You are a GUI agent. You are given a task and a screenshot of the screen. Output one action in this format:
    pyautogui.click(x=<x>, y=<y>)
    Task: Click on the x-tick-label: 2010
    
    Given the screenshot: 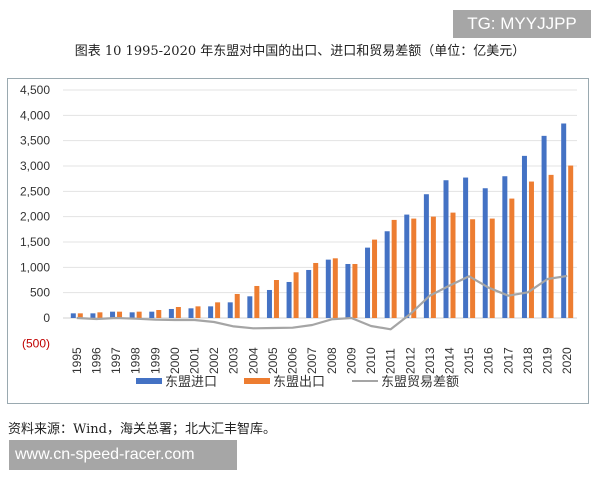 What is the action you would take?
    pyautogui.click(x=371, y=360)
    